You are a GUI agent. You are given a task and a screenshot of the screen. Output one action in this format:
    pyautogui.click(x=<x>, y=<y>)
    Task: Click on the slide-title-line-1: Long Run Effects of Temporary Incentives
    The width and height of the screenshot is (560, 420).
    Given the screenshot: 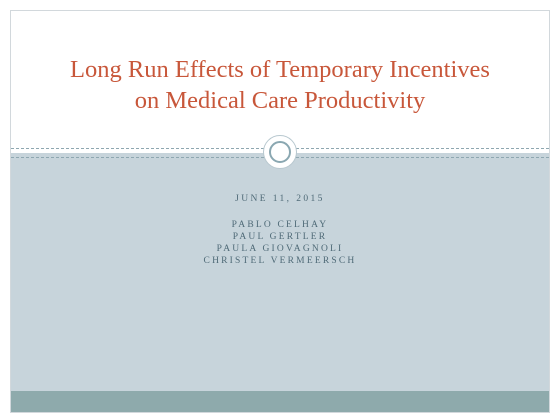 What is the action you would take?
    pyautogui.click(x=280, y=69)
    